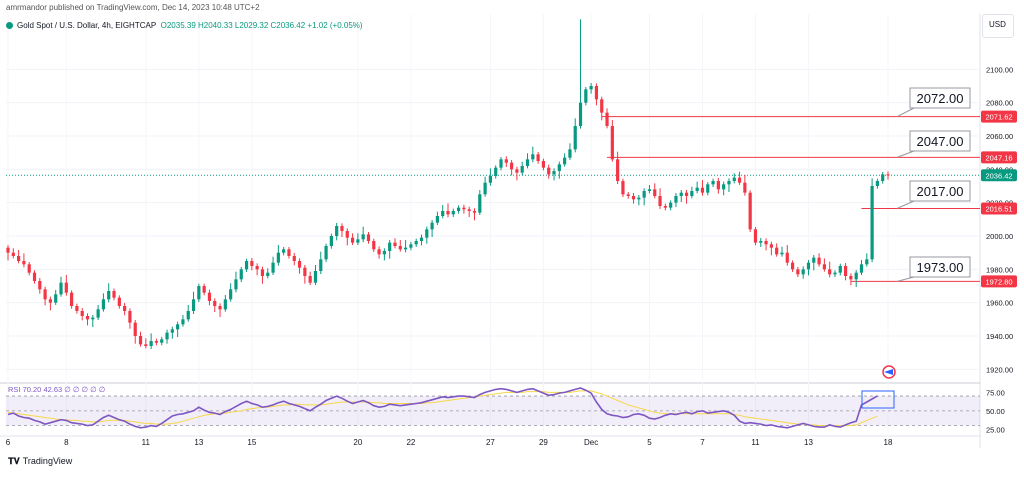 The image size is (1024, 478). I want to click on price-tick-label: 1960.00, so click(999, 303).